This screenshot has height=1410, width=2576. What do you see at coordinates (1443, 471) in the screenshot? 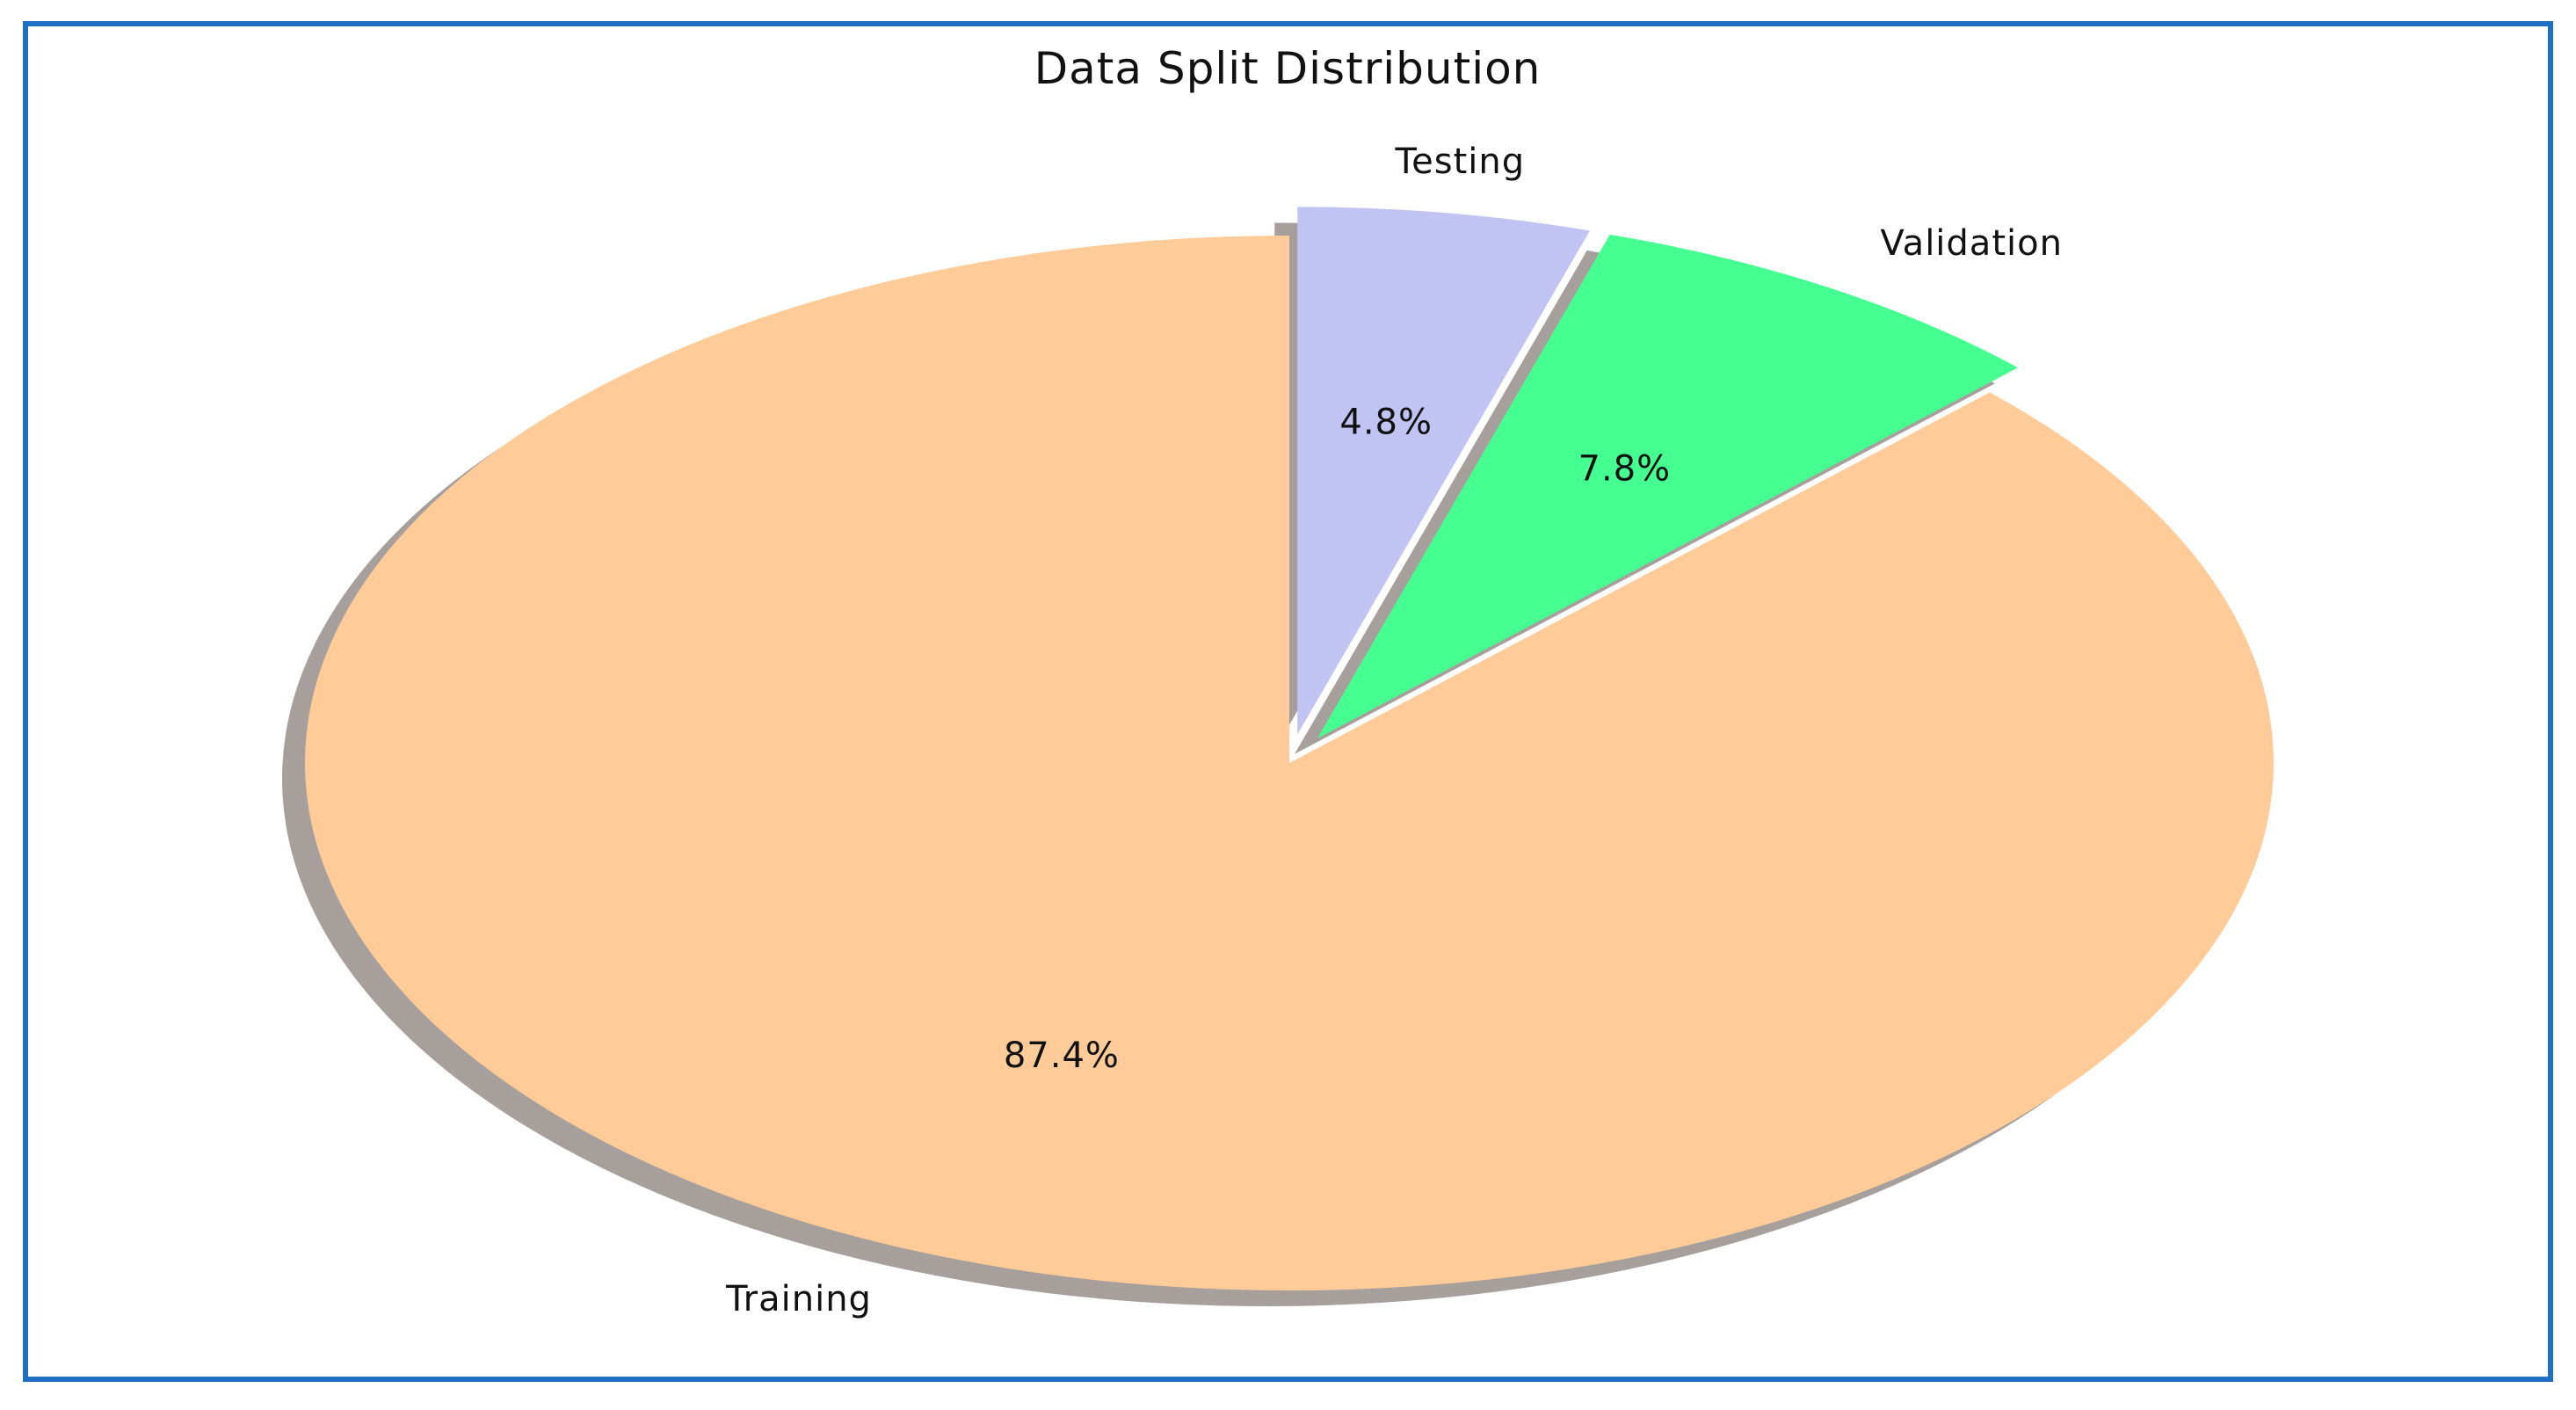
I see `slice-testing` at bounding box center [1443, 471].